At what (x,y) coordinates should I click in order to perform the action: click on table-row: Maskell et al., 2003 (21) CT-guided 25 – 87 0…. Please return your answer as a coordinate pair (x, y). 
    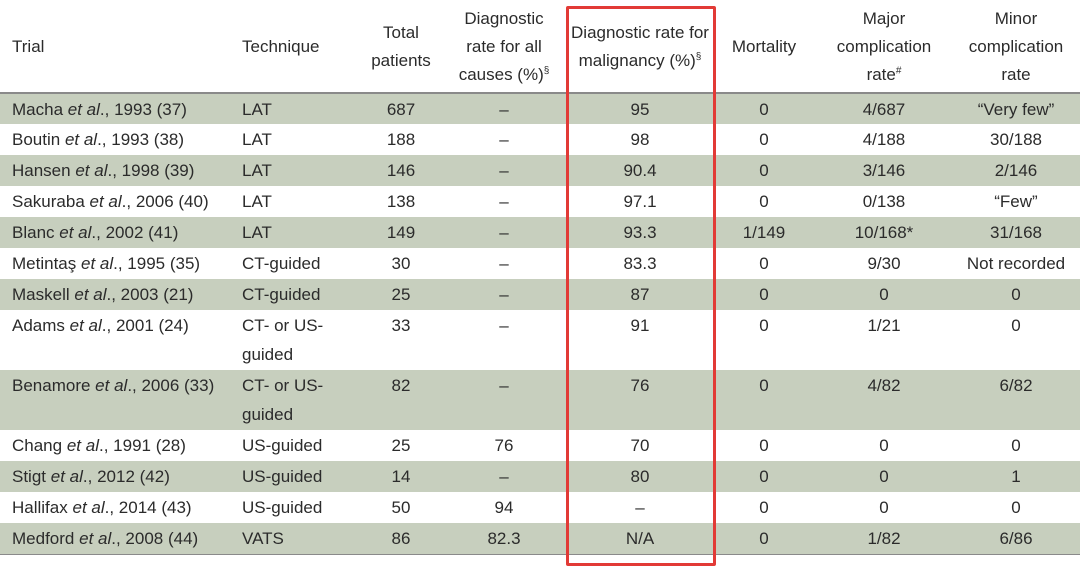
    Looking at the image, I should click on (540, 294).